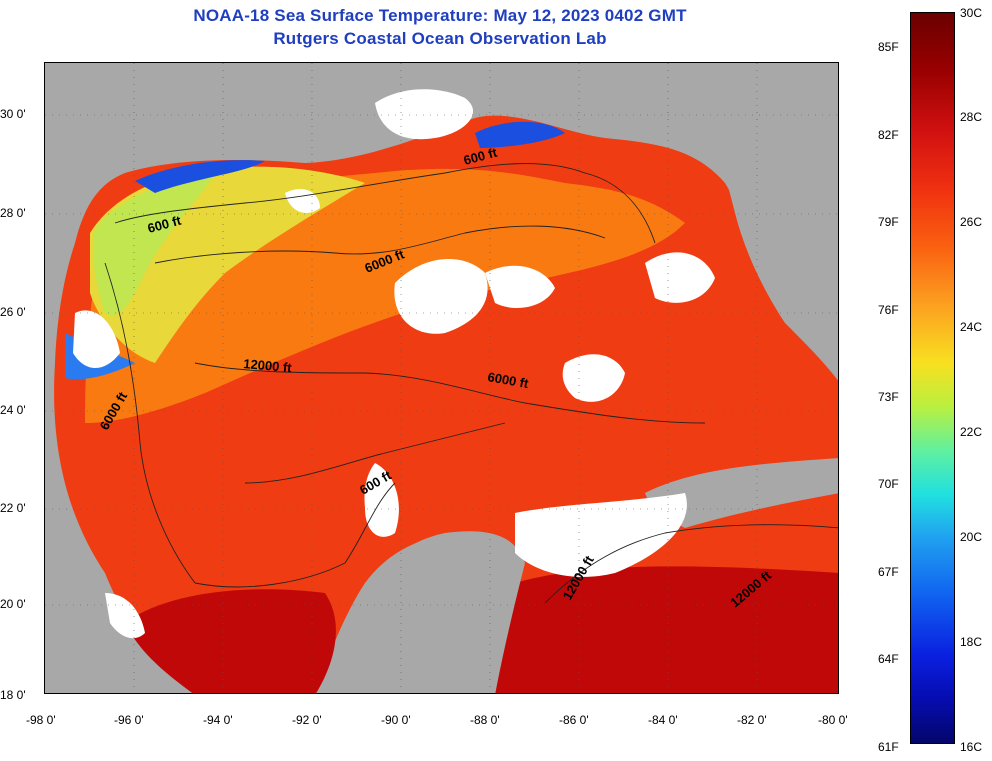 The image size is (992, 761). What do you see at coordinates (13, 604) in the screenshot?
I see `latitude-label: 20 0'` at bounding box center [13, 604].